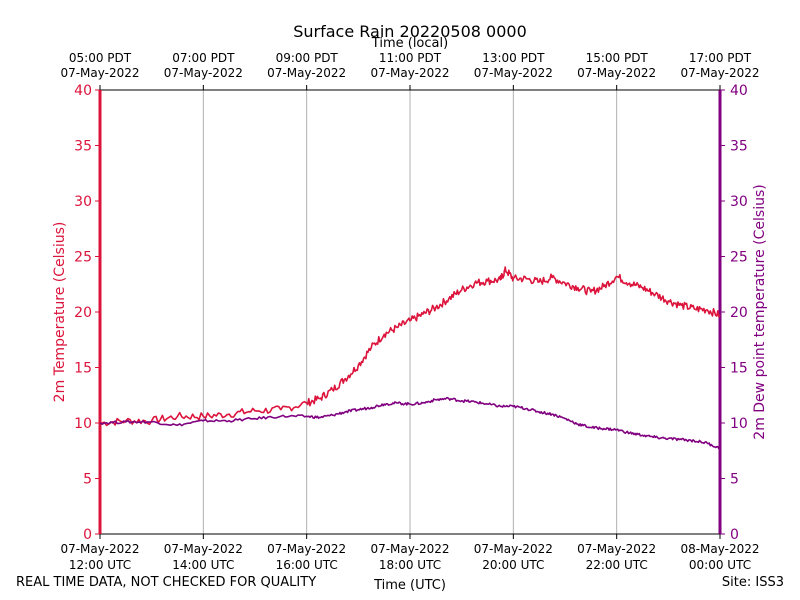 This screenshot has width=800, height=600. What do you see at coordinates (83, 91) in the screenshot?
I see `left-tick-label-8: 40` at bounding box center [83, 91].